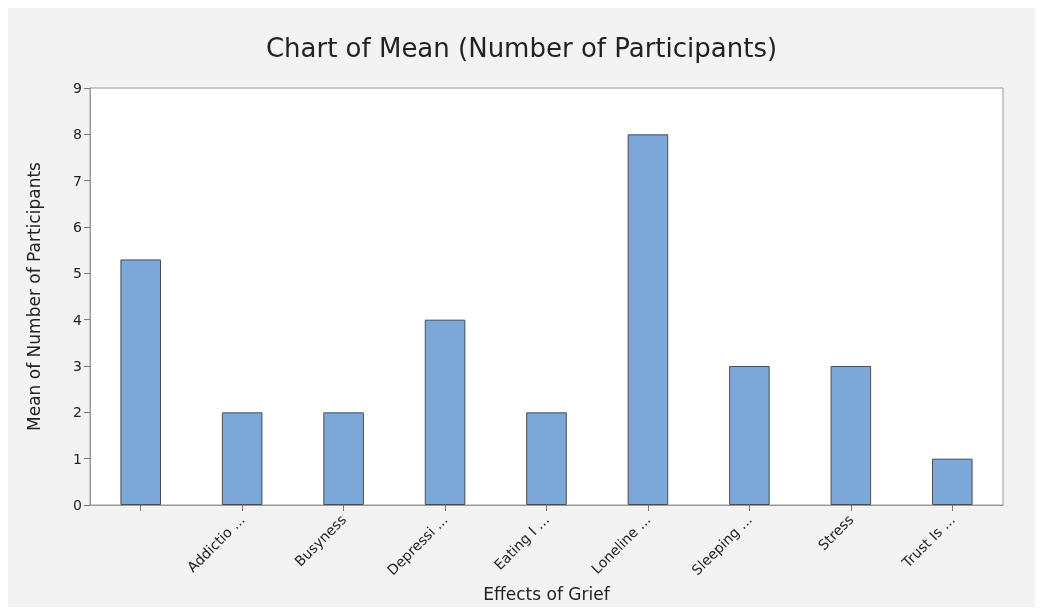 This screenshot has width=1043, height=615. I want to click on y-tick-label: 0, so click(77, 505).